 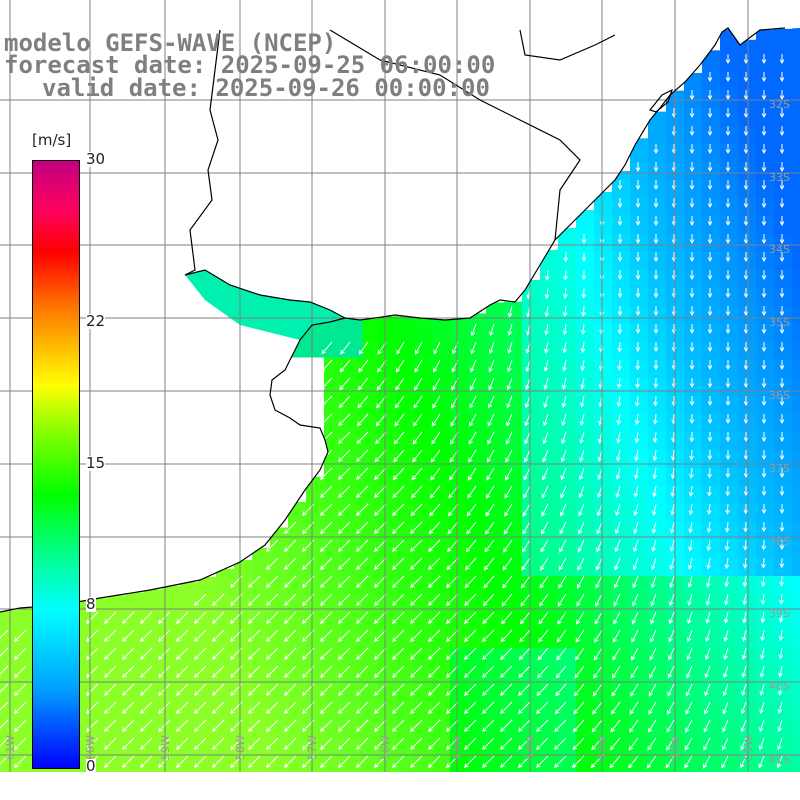 I want to click on estuary-field, so click(x=265, y=305).